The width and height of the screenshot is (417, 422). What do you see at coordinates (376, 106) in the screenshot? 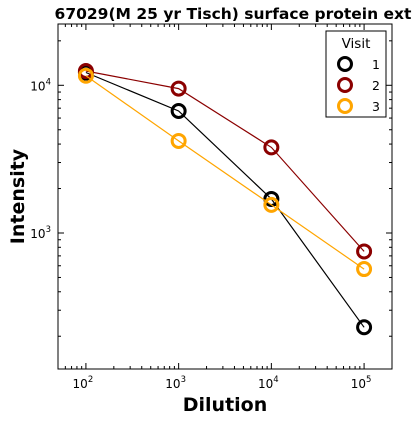
I see `legend-label-3: 3` at bounding box center [376, 106].